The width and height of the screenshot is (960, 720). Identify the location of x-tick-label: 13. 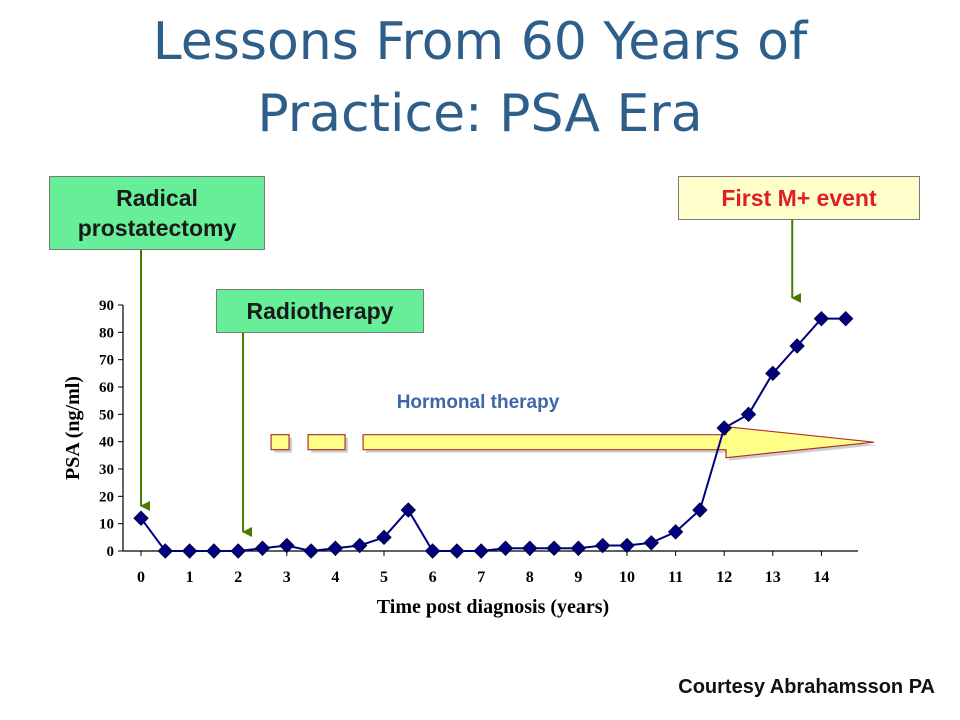
(773, 577).